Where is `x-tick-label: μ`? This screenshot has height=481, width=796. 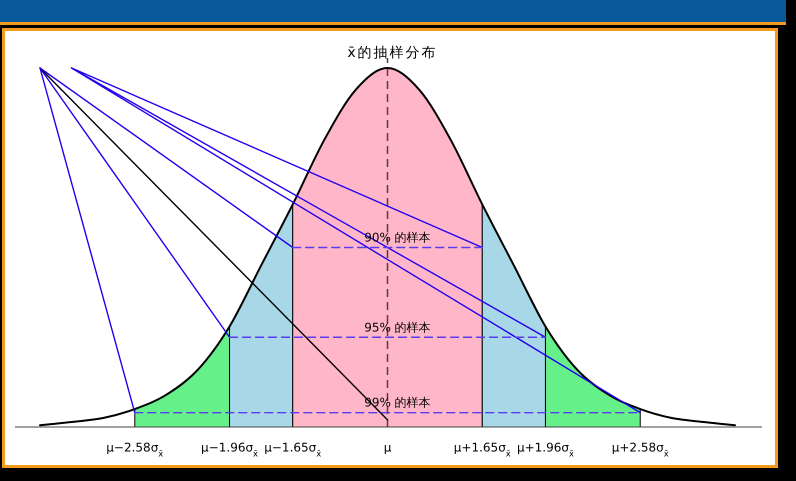
x-tick-label: μ is located at coordinates (388, 447).